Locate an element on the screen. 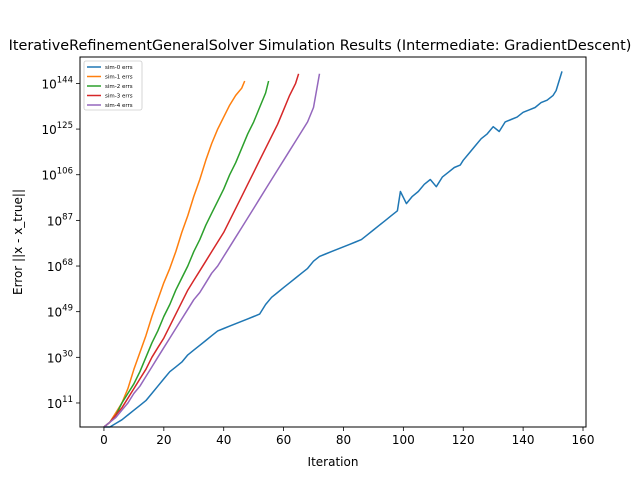 This screenshot has height=480, width=640. y-tick-label: 10125 is located at coordinates (57, 129).